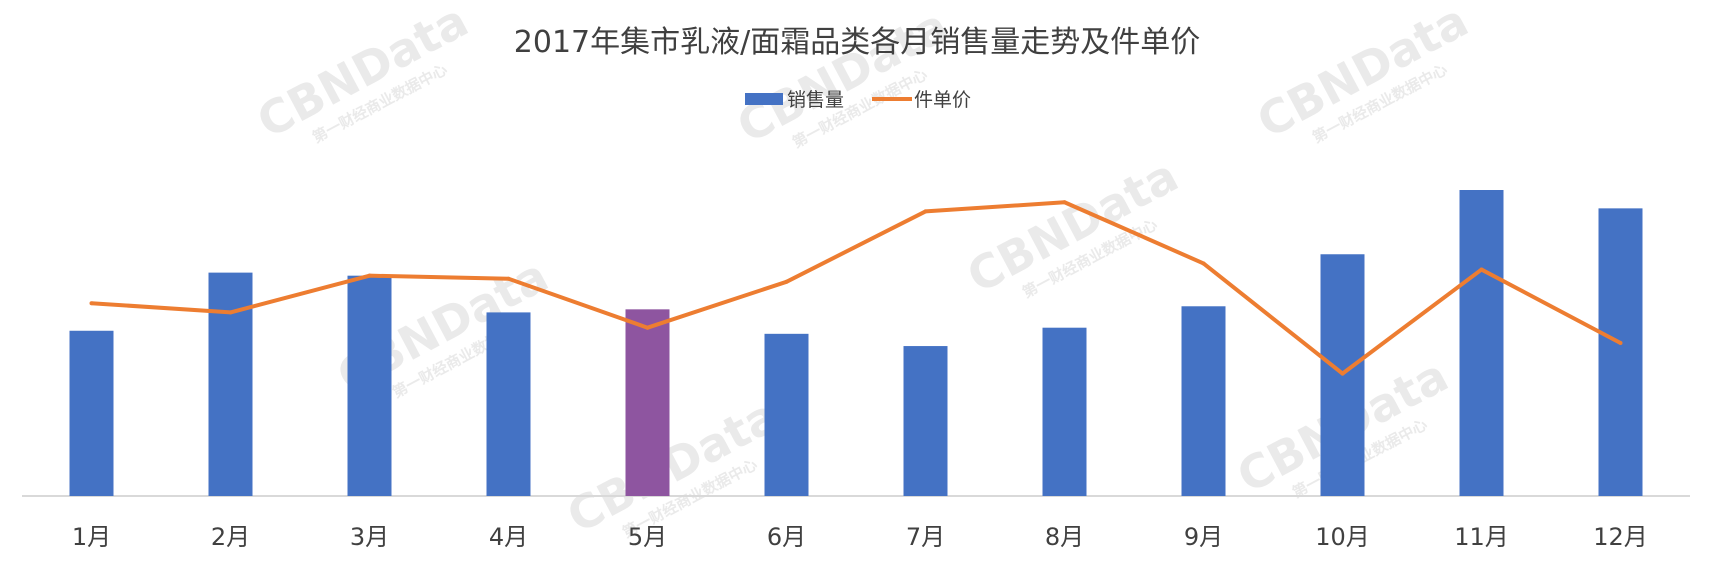 The height and width of the screenshot is (569, 1714). I want to click on legend-label-sales: 销售量, so click(815, 100).